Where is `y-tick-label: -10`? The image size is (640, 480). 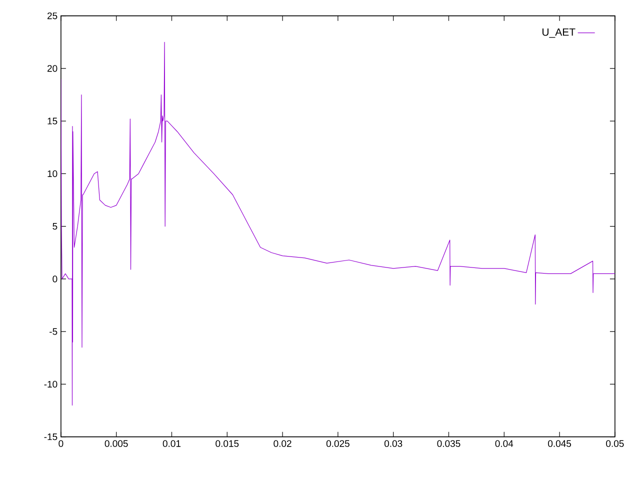 y-tick-label: -10 is located at coordinates (51, 384).